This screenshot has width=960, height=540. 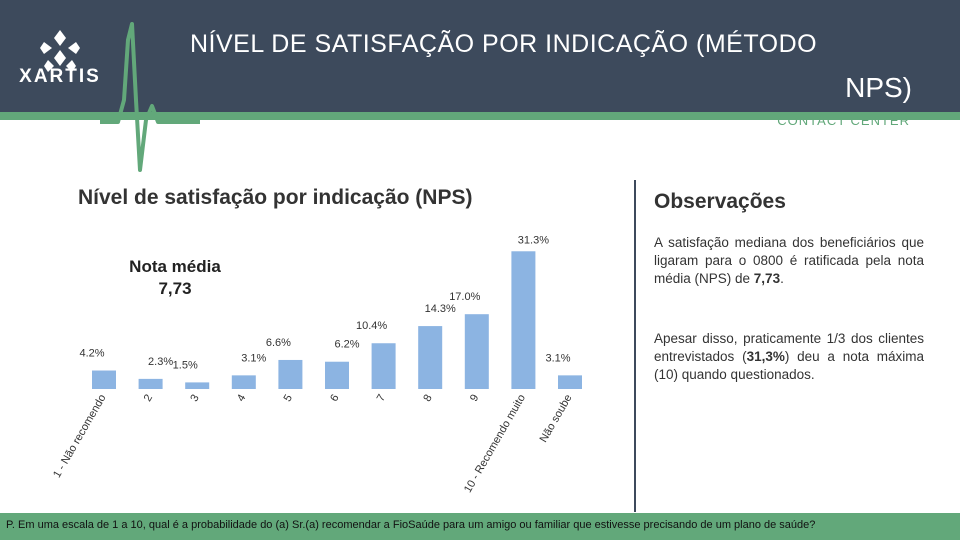 What do you see at coordinates (79, 437) in the screenshot?
I see `x-tick-label-1: 1 - Não recomendo` at bounding box center [79, 437].